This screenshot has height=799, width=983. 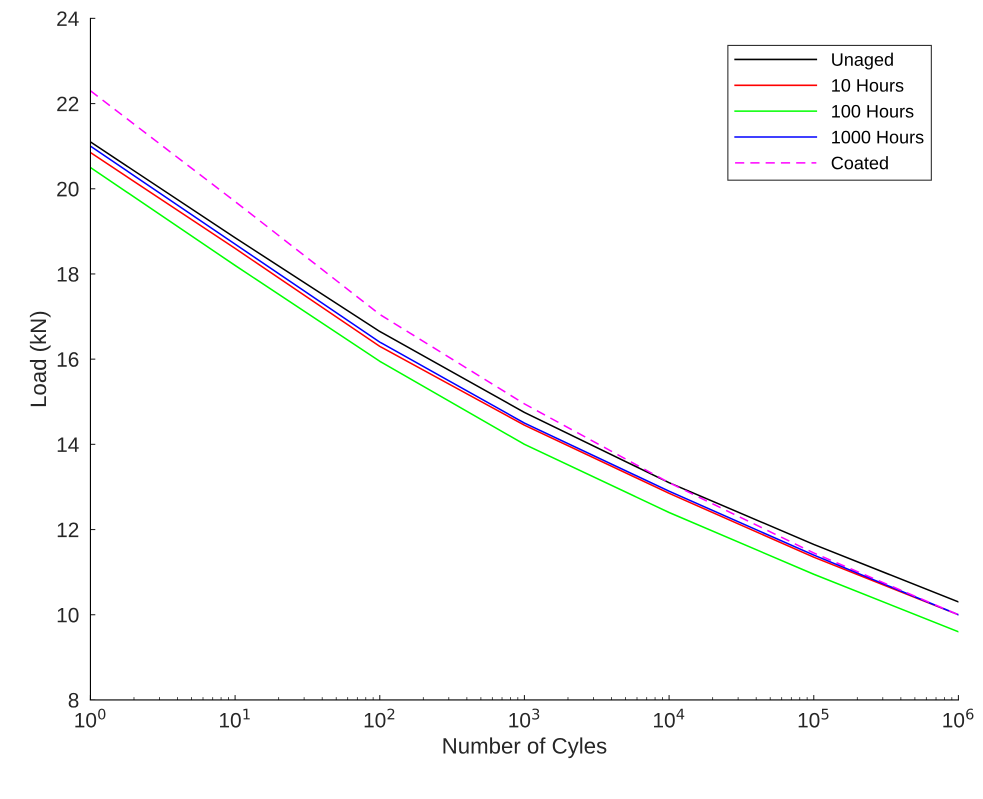 What do you see at coordinates (67, 104) in the screenshot?
I see `y-tick-label: 22` at bounding box center [67, 104].